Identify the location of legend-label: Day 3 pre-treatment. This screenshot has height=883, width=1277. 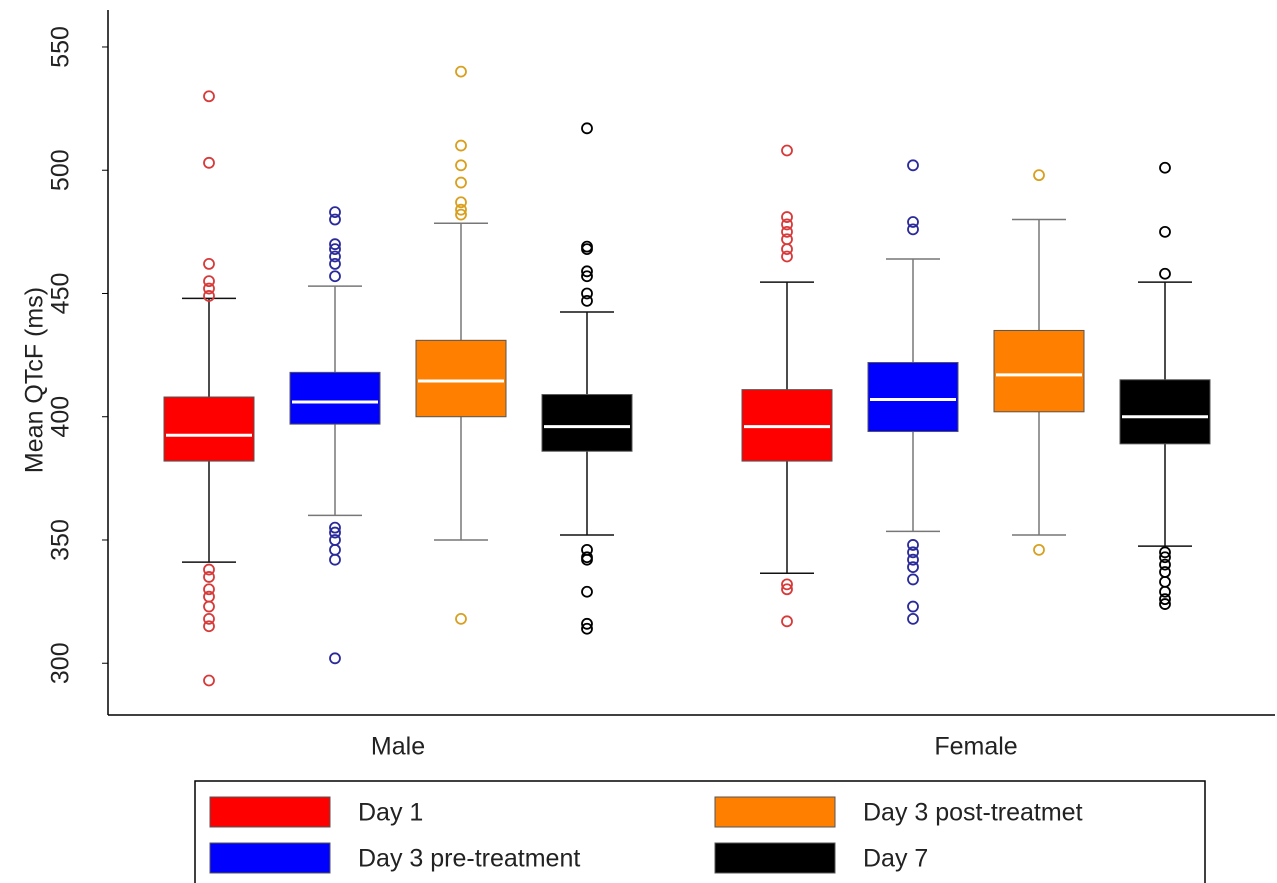
(469, 859).